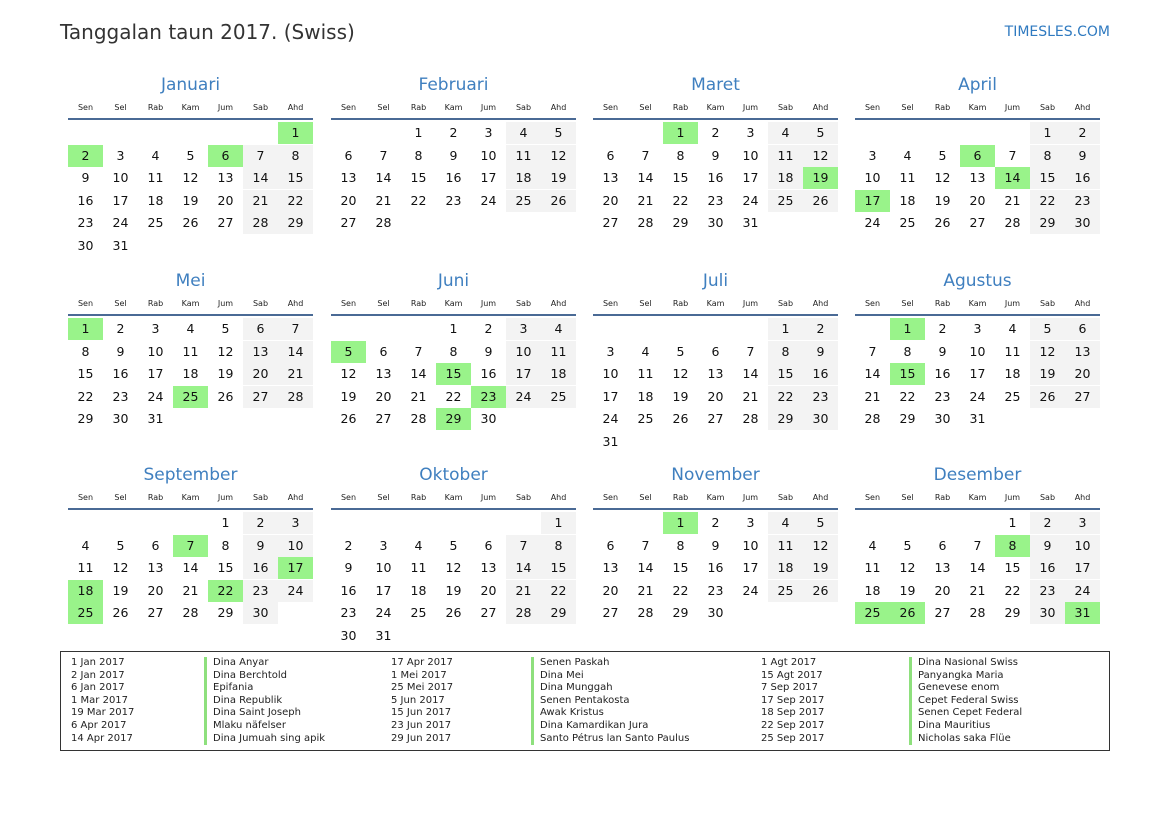 This screenshot has width=1169, height=827. Describe the element at coordinates (295, 568) in the screenshot. I see `holiday-day: 17` at that location.